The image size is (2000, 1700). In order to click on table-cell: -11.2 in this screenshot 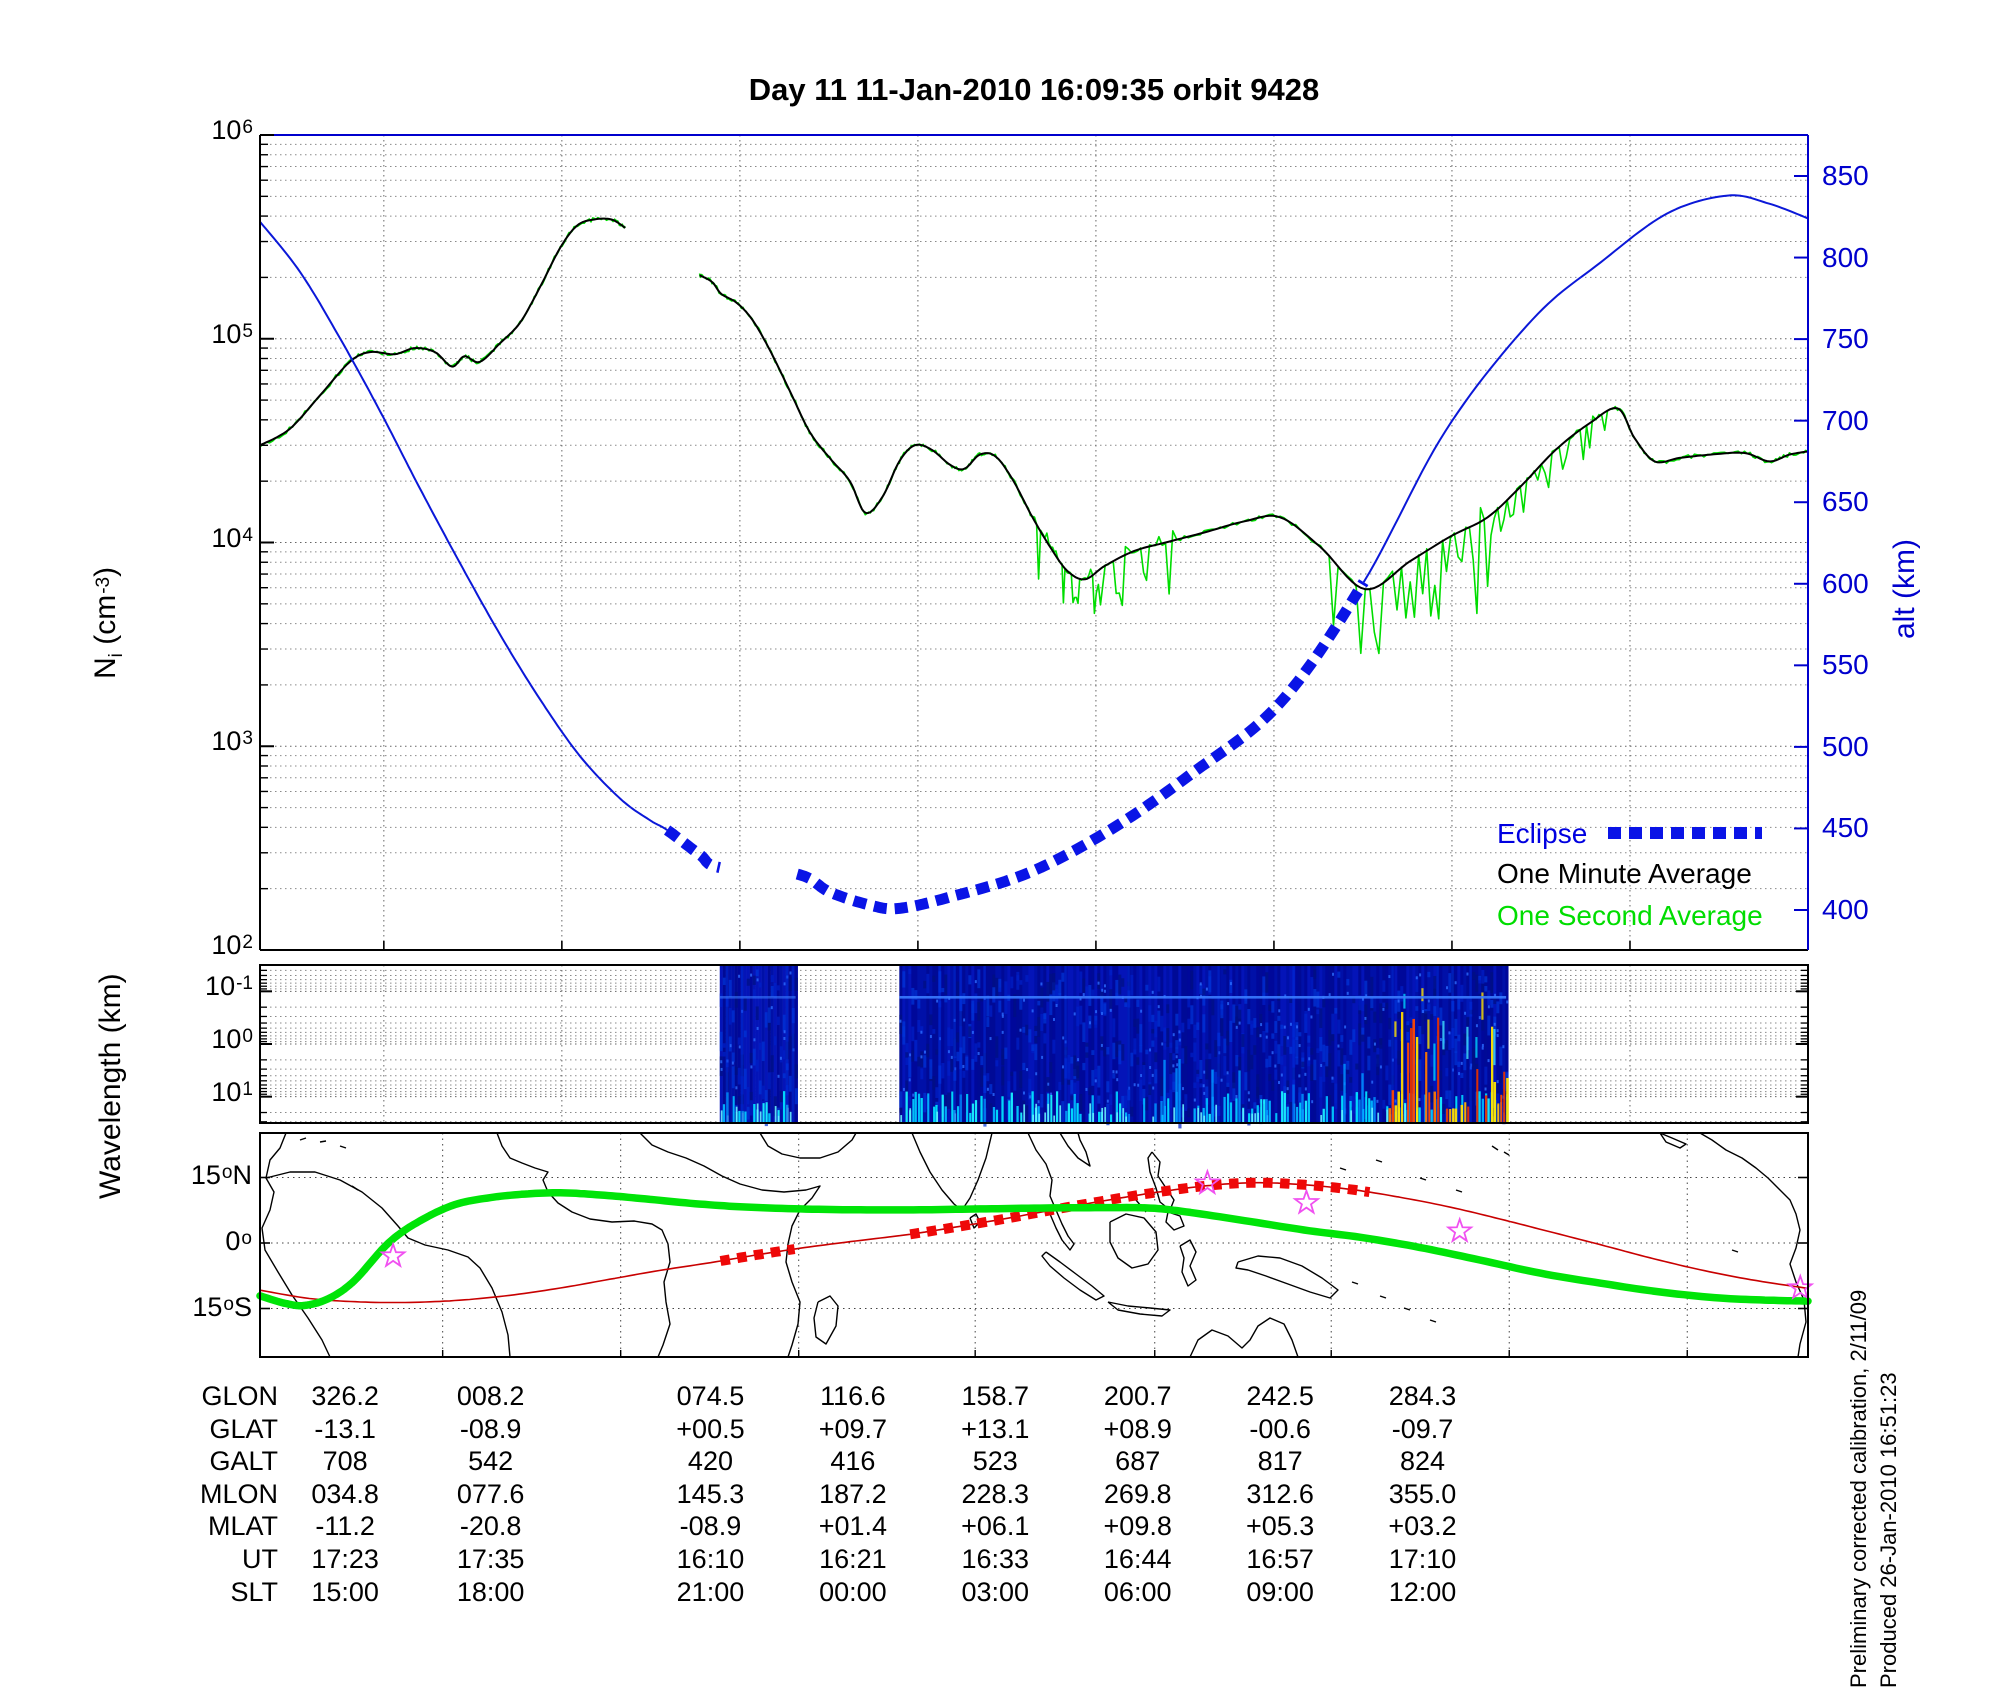, I will do `click(345, 1526)`.